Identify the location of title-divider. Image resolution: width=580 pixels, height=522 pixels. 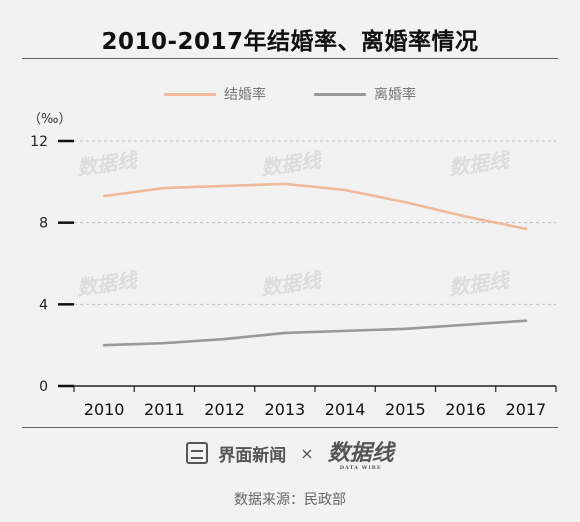
(290, 58).